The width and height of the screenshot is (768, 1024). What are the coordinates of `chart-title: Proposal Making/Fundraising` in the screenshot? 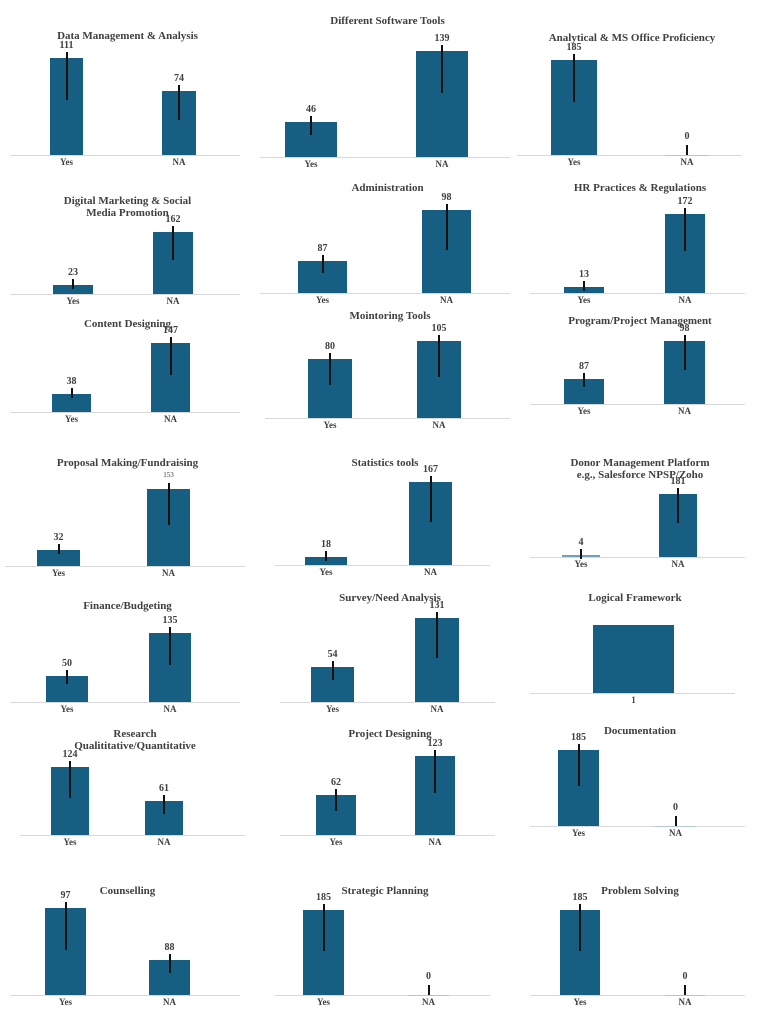 It's located at (127, 463).